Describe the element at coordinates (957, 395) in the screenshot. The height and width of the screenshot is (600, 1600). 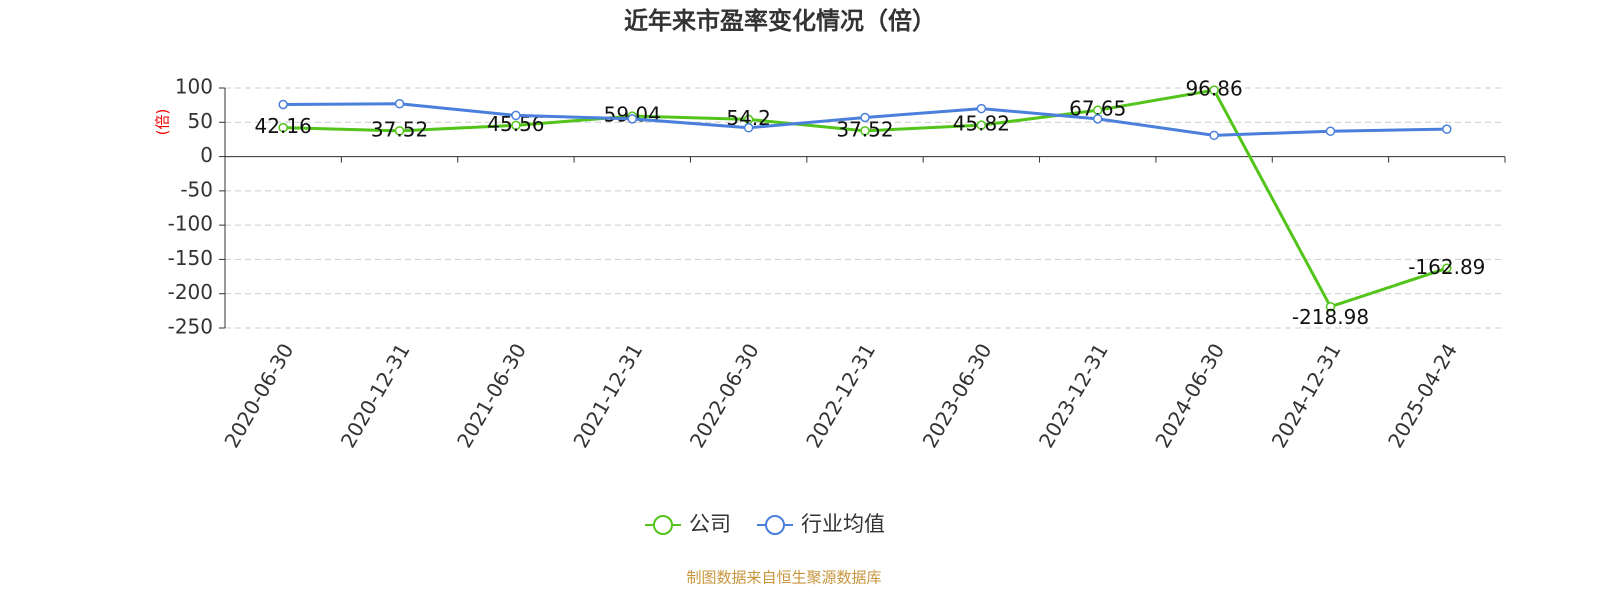
I see `x-tick-label: 2023-06-30` at that location.